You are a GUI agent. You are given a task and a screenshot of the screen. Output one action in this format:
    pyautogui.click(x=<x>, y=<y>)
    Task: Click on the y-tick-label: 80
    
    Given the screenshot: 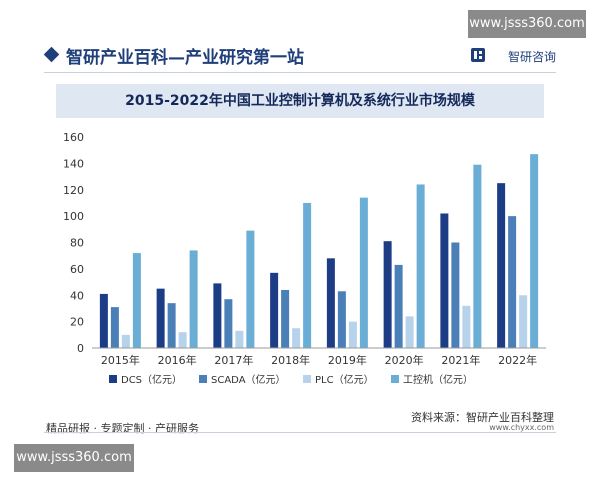 What is the action you would take?
    pyautogui.click(x=77, y=243)
    